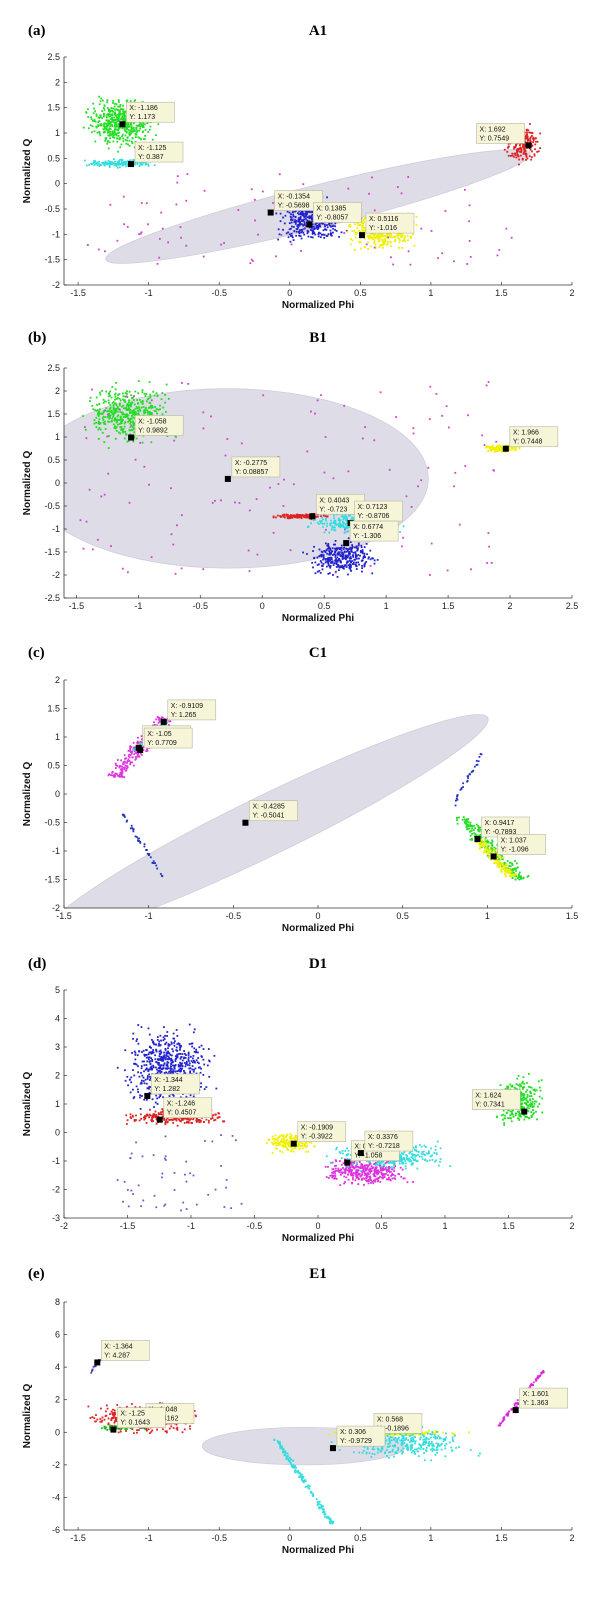 The width and height of the screenshot is (602, 1600). What do you see at coordinates (526, 433) in the screenshot?
I see `datatip-x: X: 1.966` at bounding box center [526, 433].